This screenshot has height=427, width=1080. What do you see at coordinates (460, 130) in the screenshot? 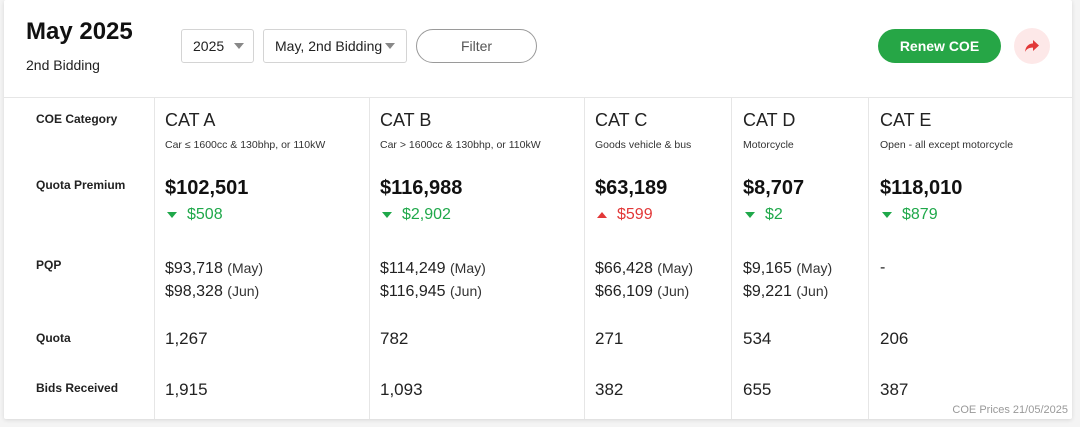
I see `category-header-cat-b: CAT B Car > 1600cc & 130bhp, or 110kW` at bounding box center [460, 130].